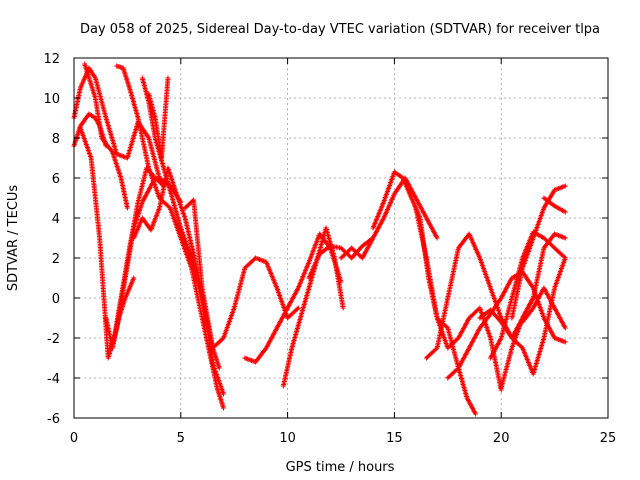 The image size is (640, 480). Describe the element at coordinates (241, 274) in the screenshot. I see `series-s11` at that location.